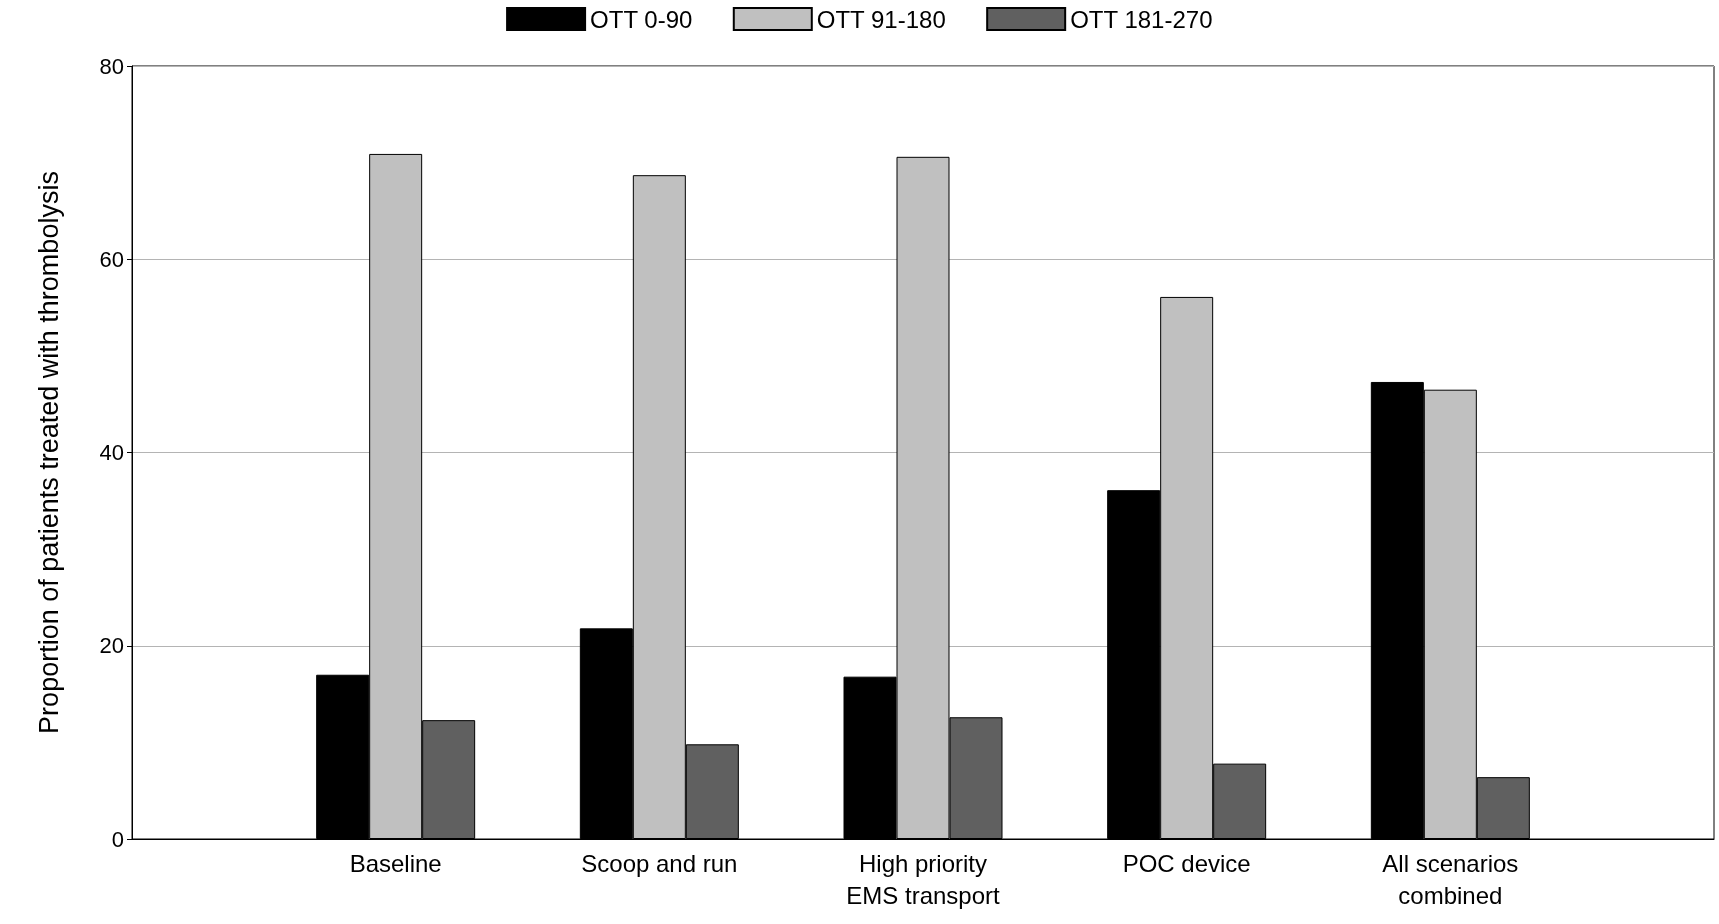 This screenshot has width=1719, height=924. Describe the element at coordinates (1141, 19) in the screenshot. I see `legend-label: OTT 181-270` at that location.